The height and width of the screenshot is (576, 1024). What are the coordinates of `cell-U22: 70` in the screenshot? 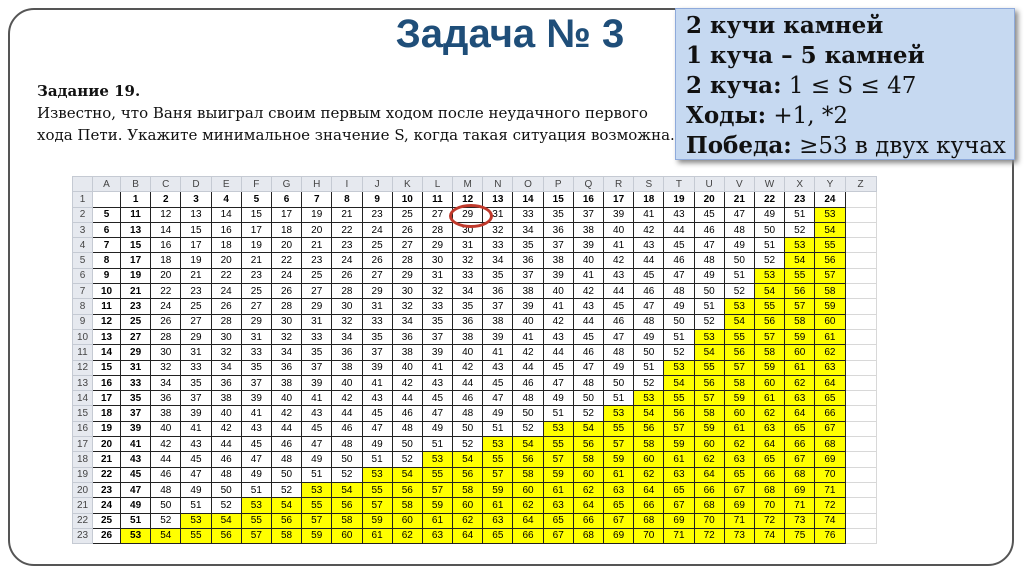 It's located at (709, 520).